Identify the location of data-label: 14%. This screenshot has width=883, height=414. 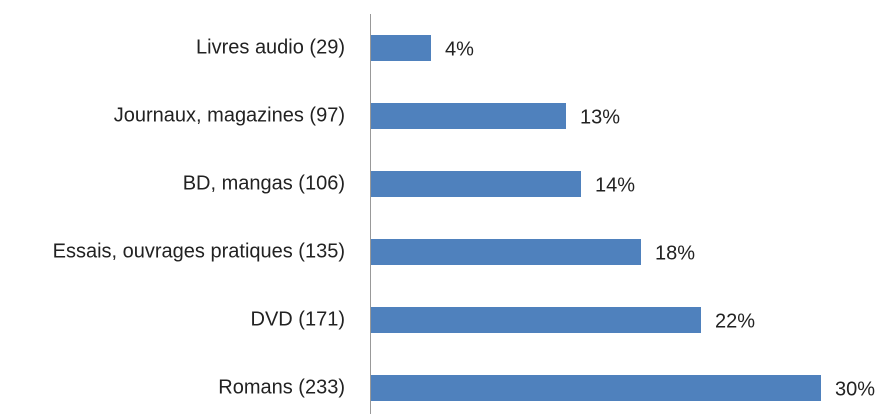
(615, 185).